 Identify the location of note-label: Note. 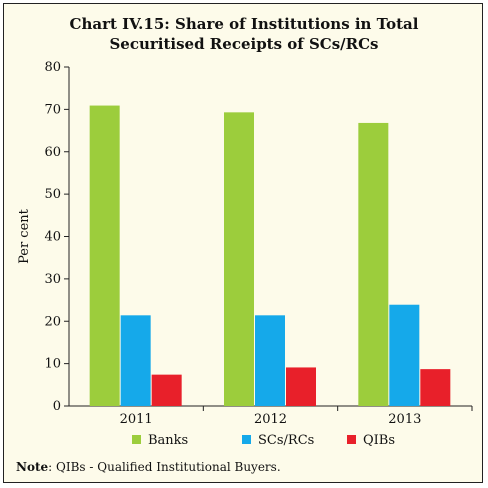
(32, 467).